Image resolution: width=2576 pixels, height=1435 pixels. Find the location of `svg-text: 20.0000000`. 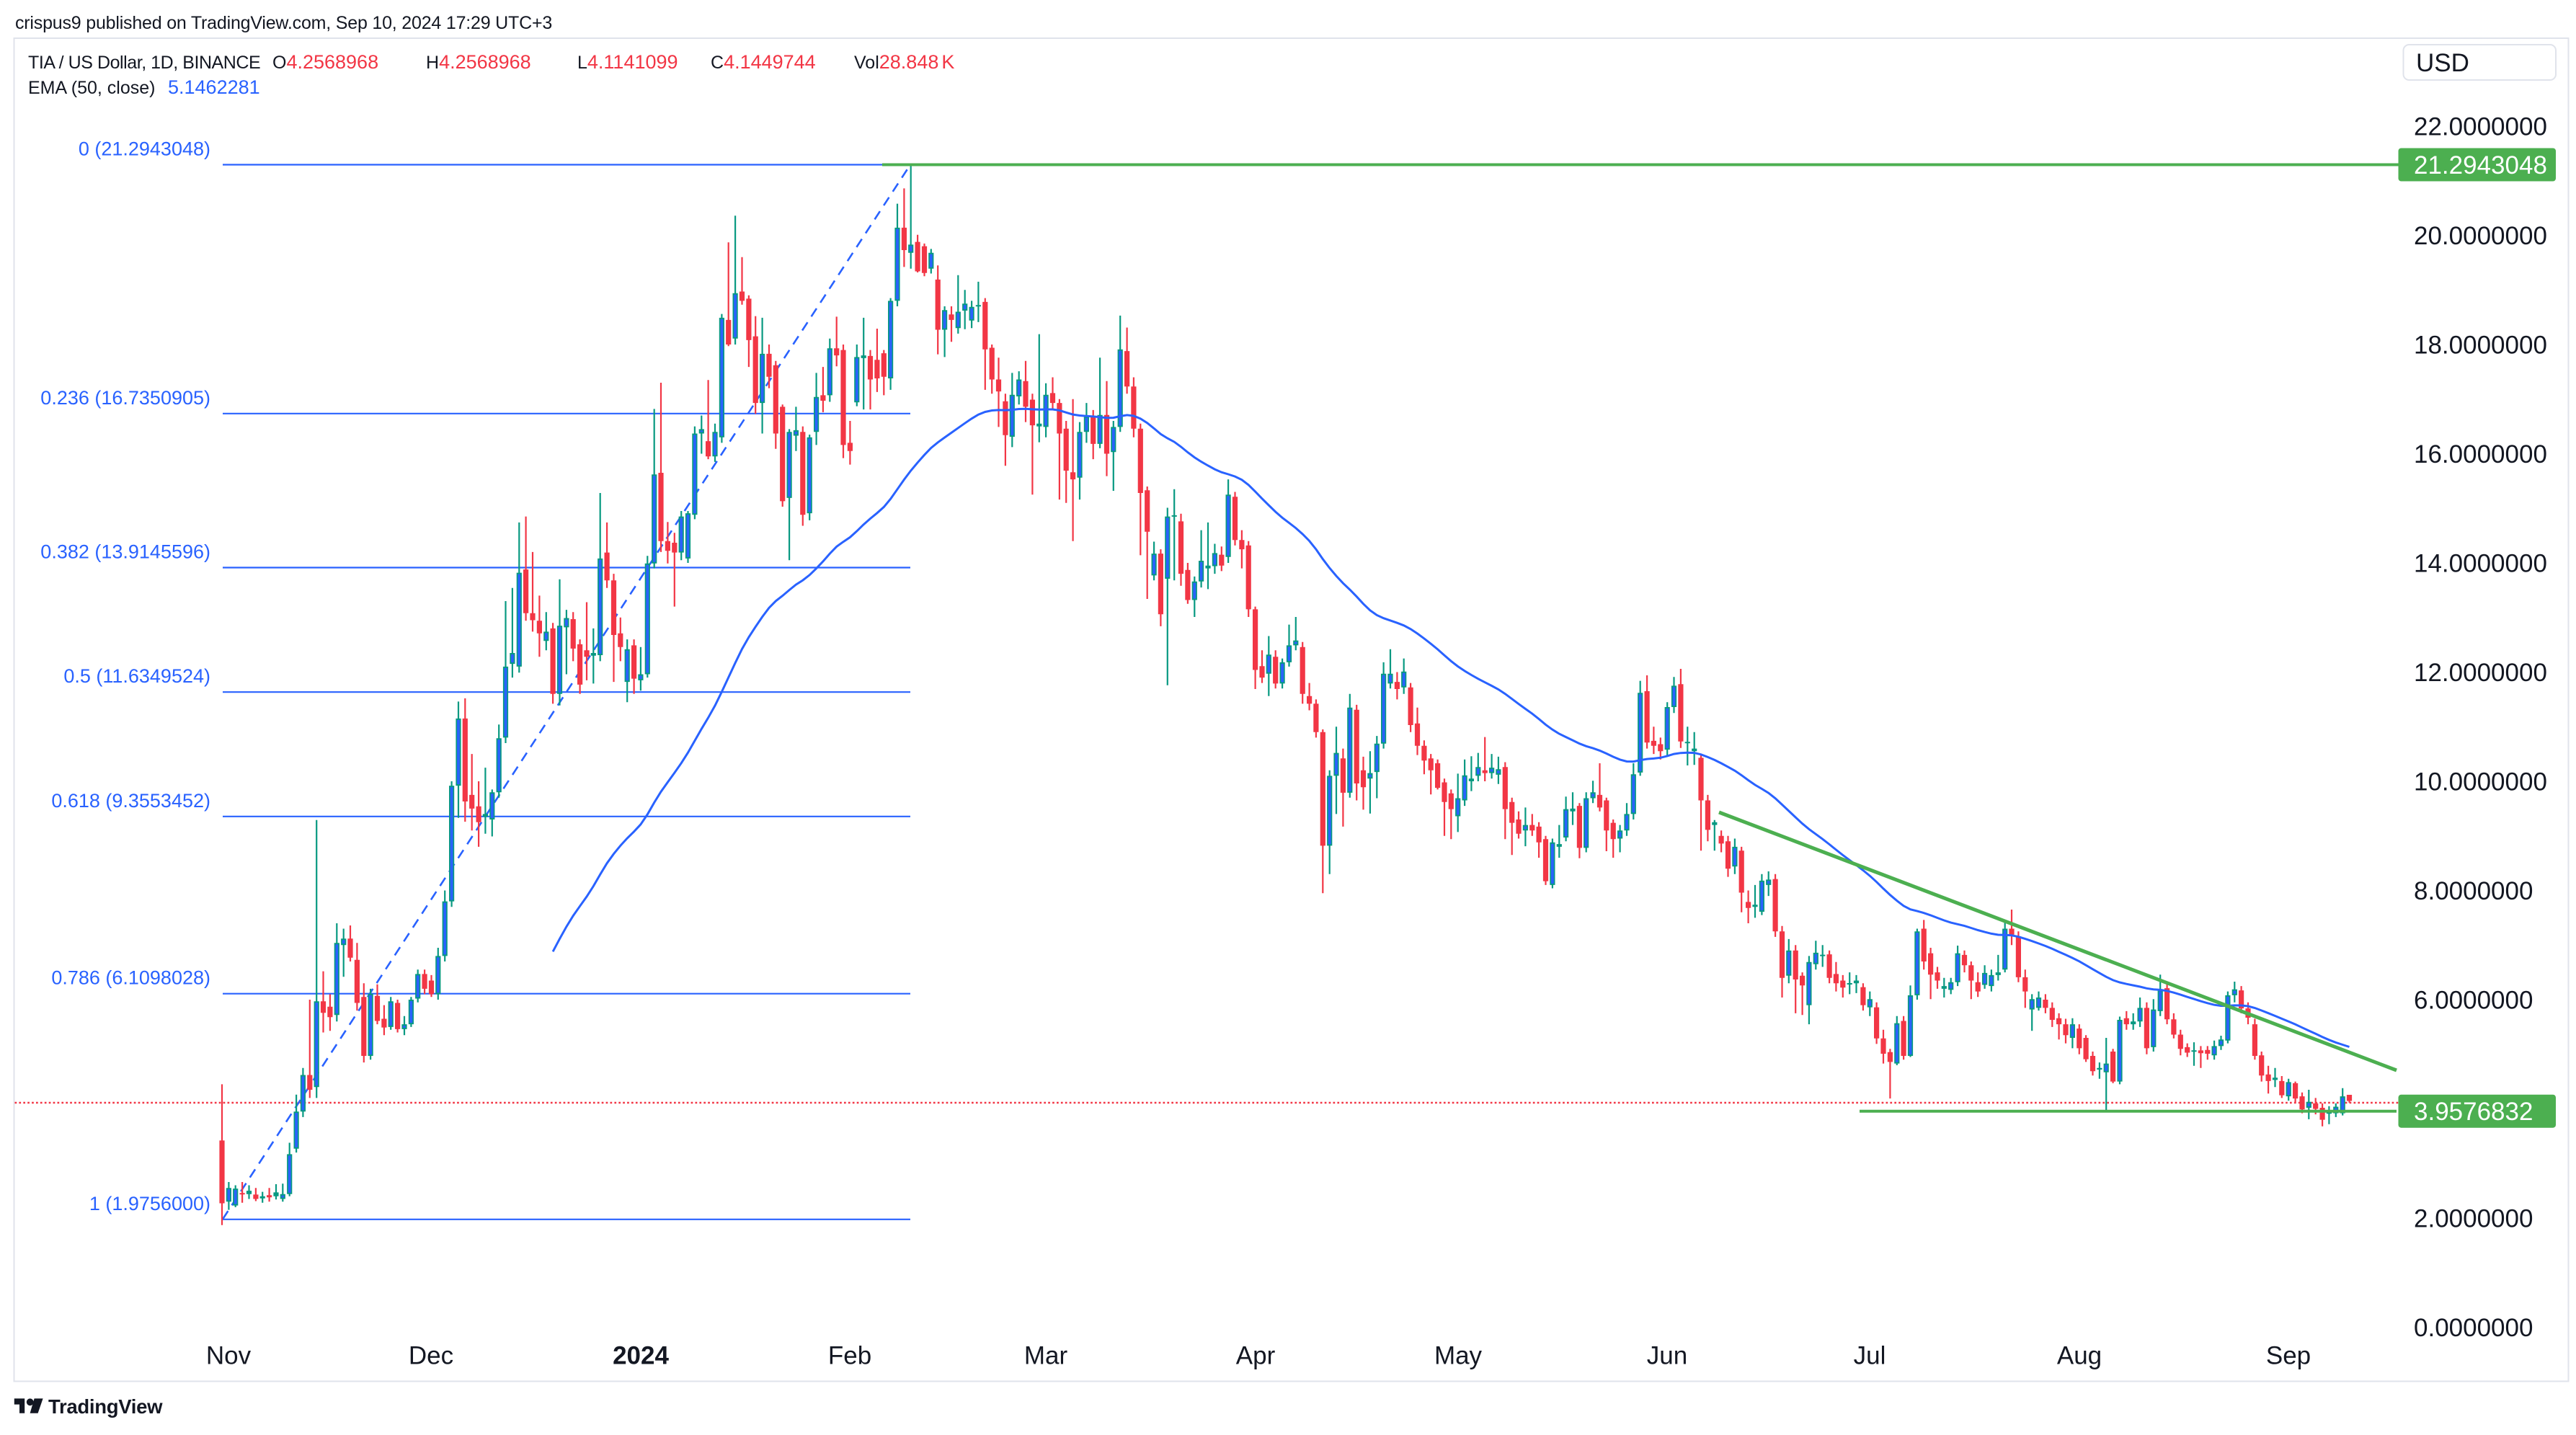

svg-text: 20.0000000 is located at coordinates (2480, 236).